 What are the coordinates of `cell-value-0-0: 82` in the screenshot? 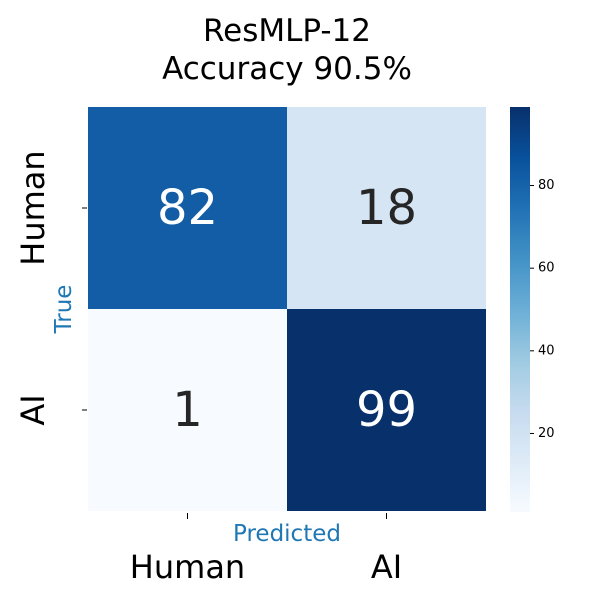 It's located at (187, 208).